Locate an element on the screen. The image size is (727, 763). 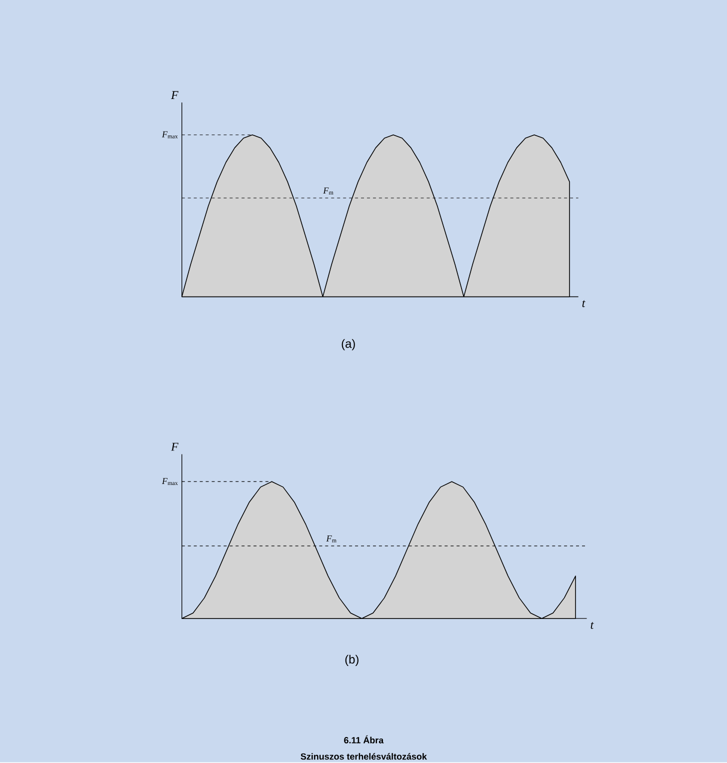
text: (b) is located at coordinates (351, 660).